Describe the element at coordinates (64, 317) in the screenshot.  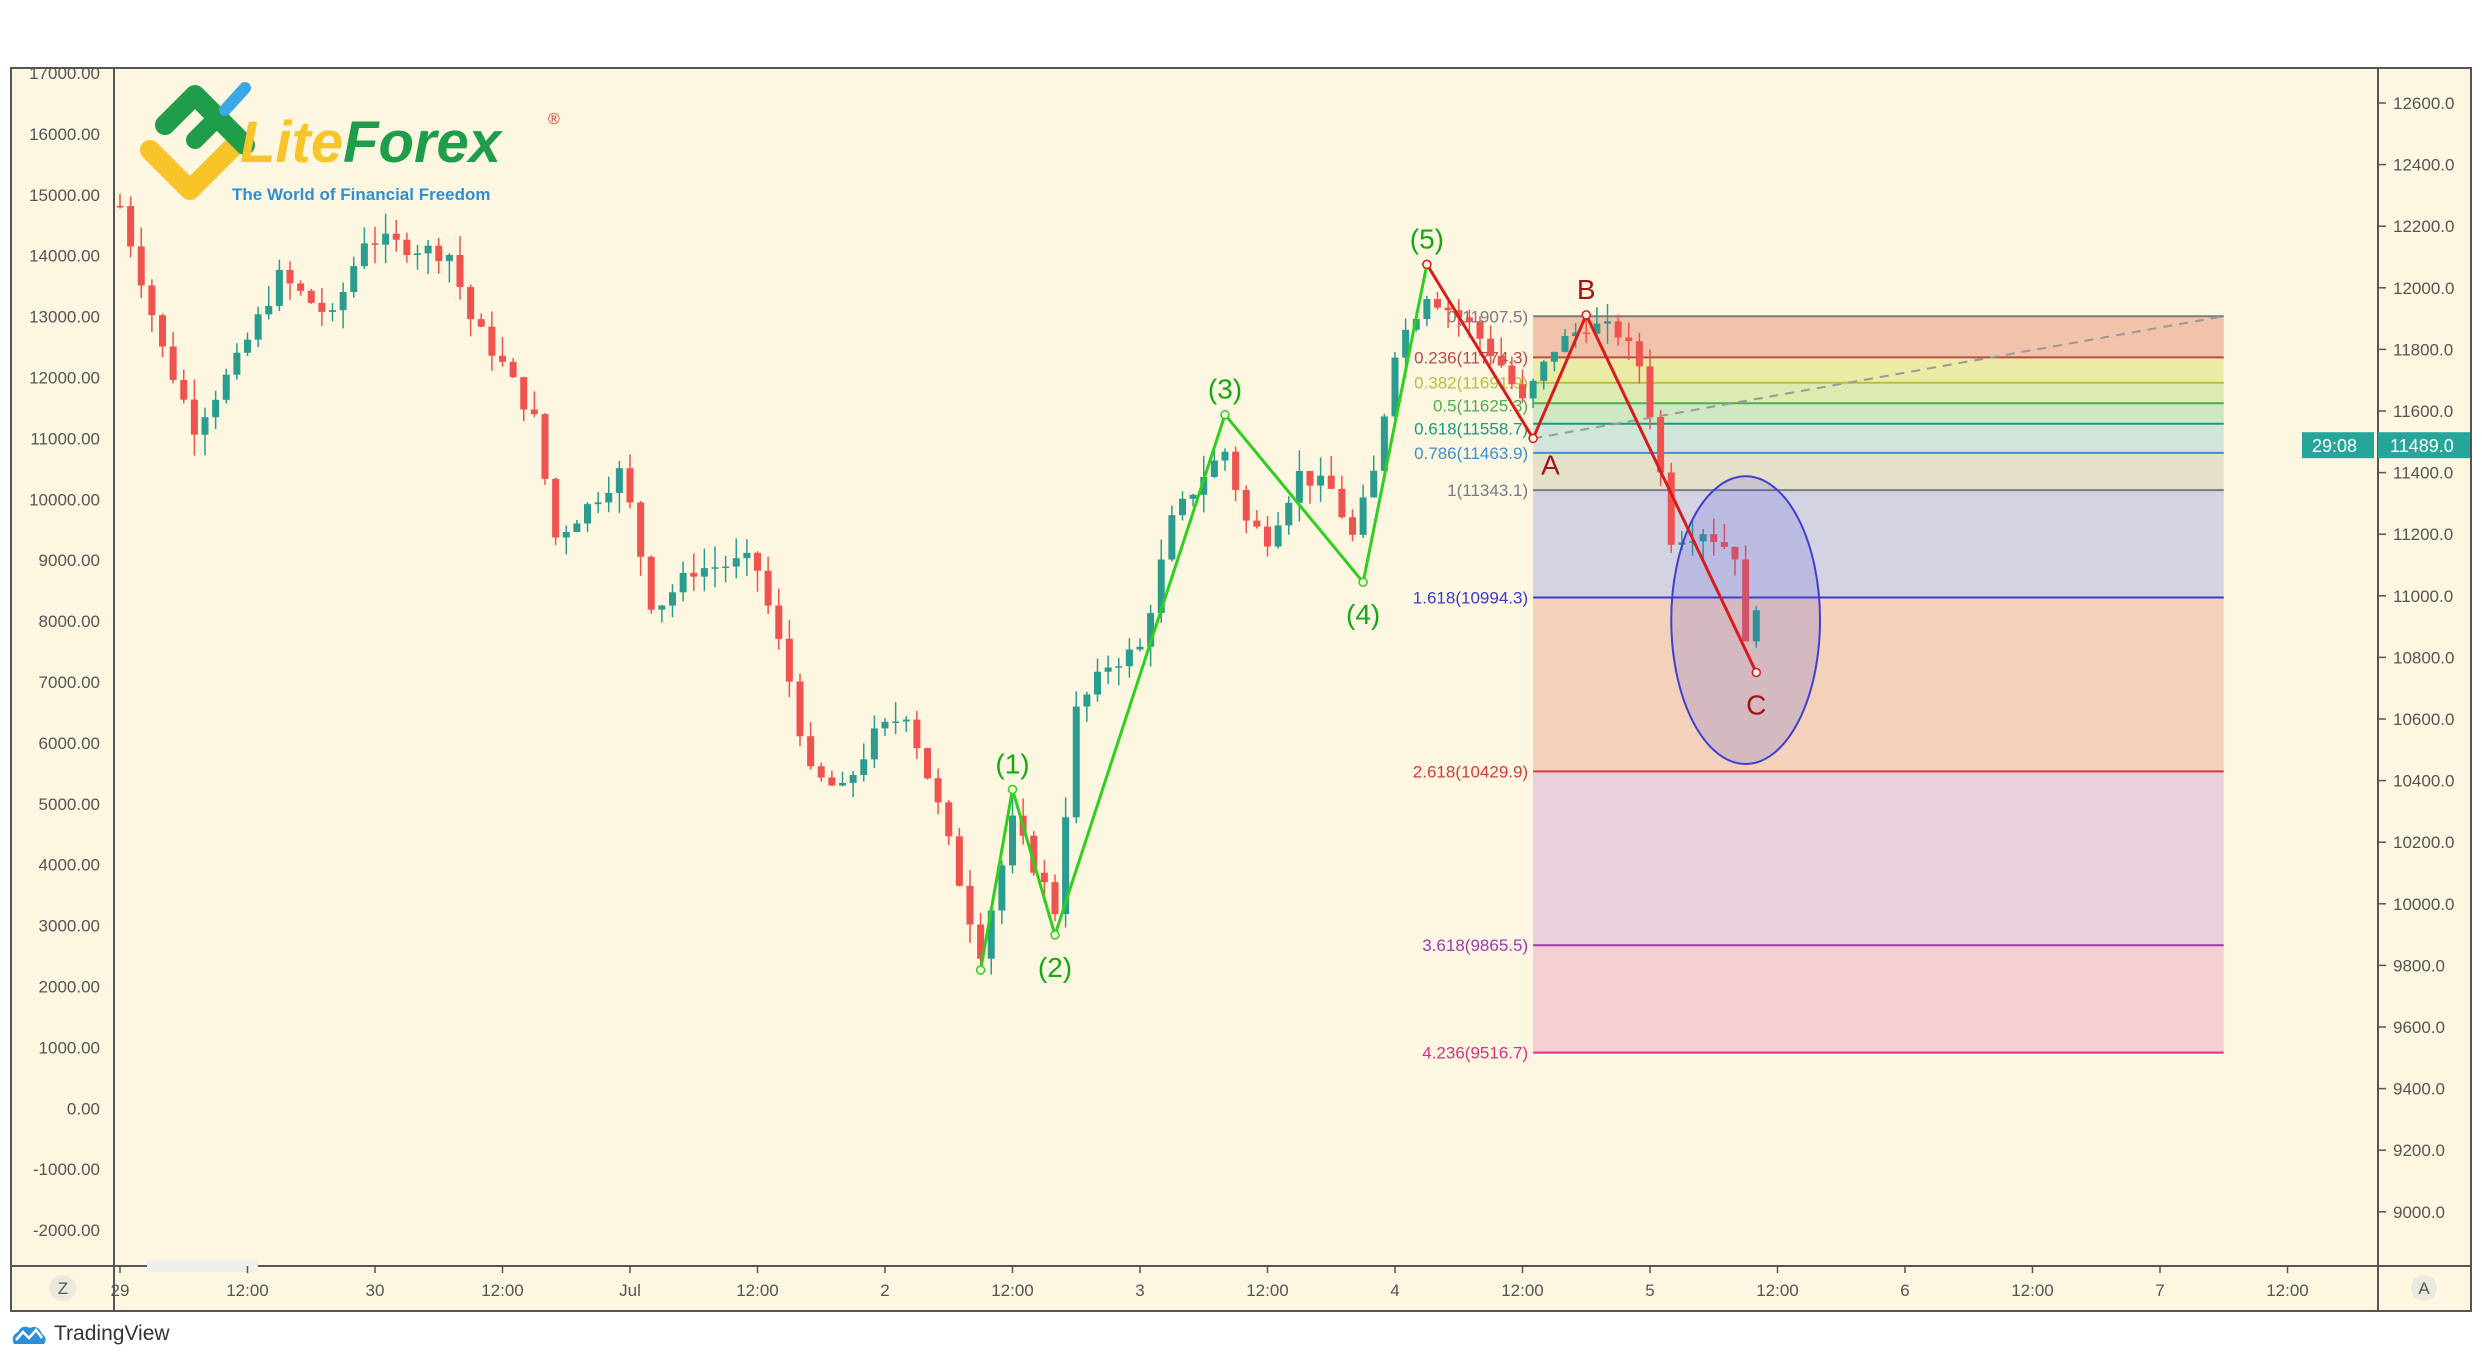
I see `left-axis-tick-label: 13000.00` at that location.